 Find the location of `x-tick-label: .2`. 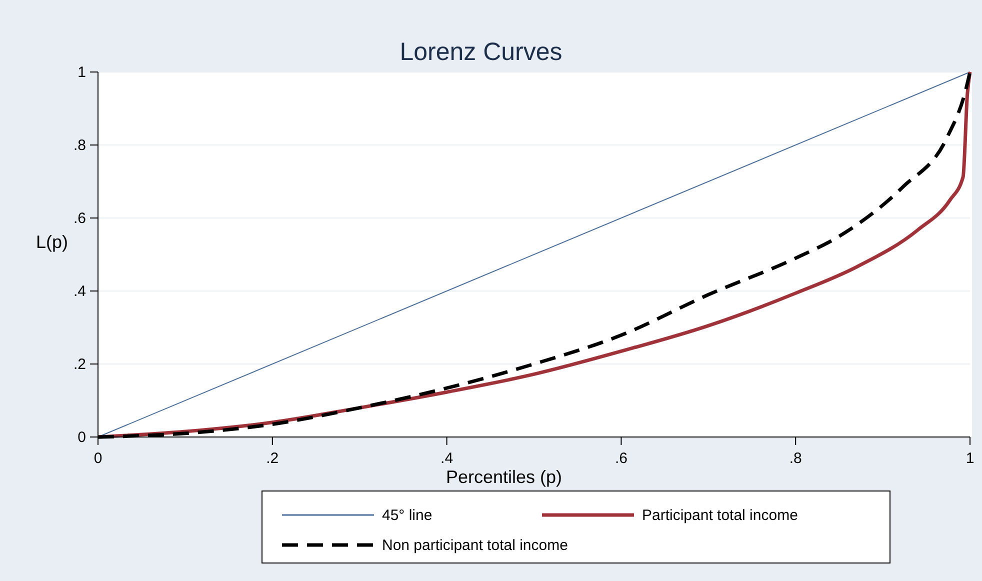

x-tick-label: .2 is located at coordinates (272, 458).